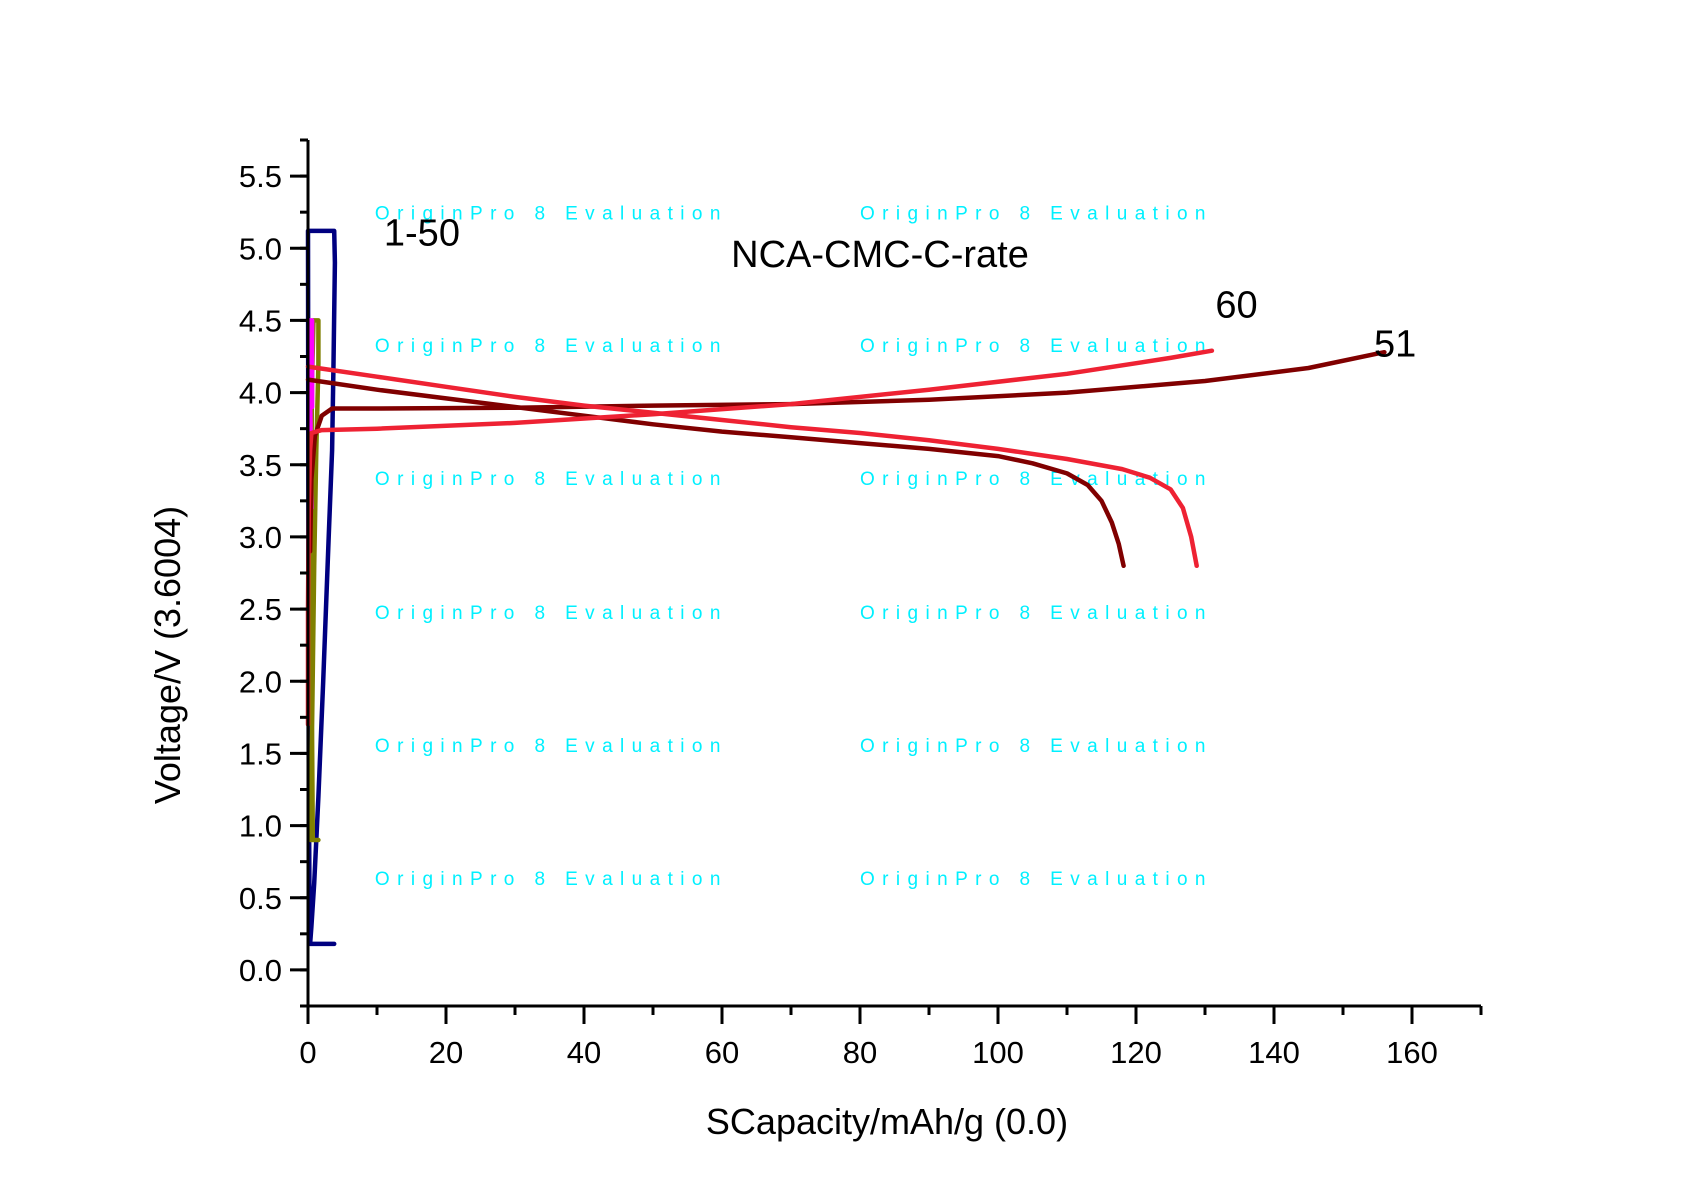 This screenshot has width=1695, height=1191. I want to click on y-tick-label: 3.0, so click(260, 537).